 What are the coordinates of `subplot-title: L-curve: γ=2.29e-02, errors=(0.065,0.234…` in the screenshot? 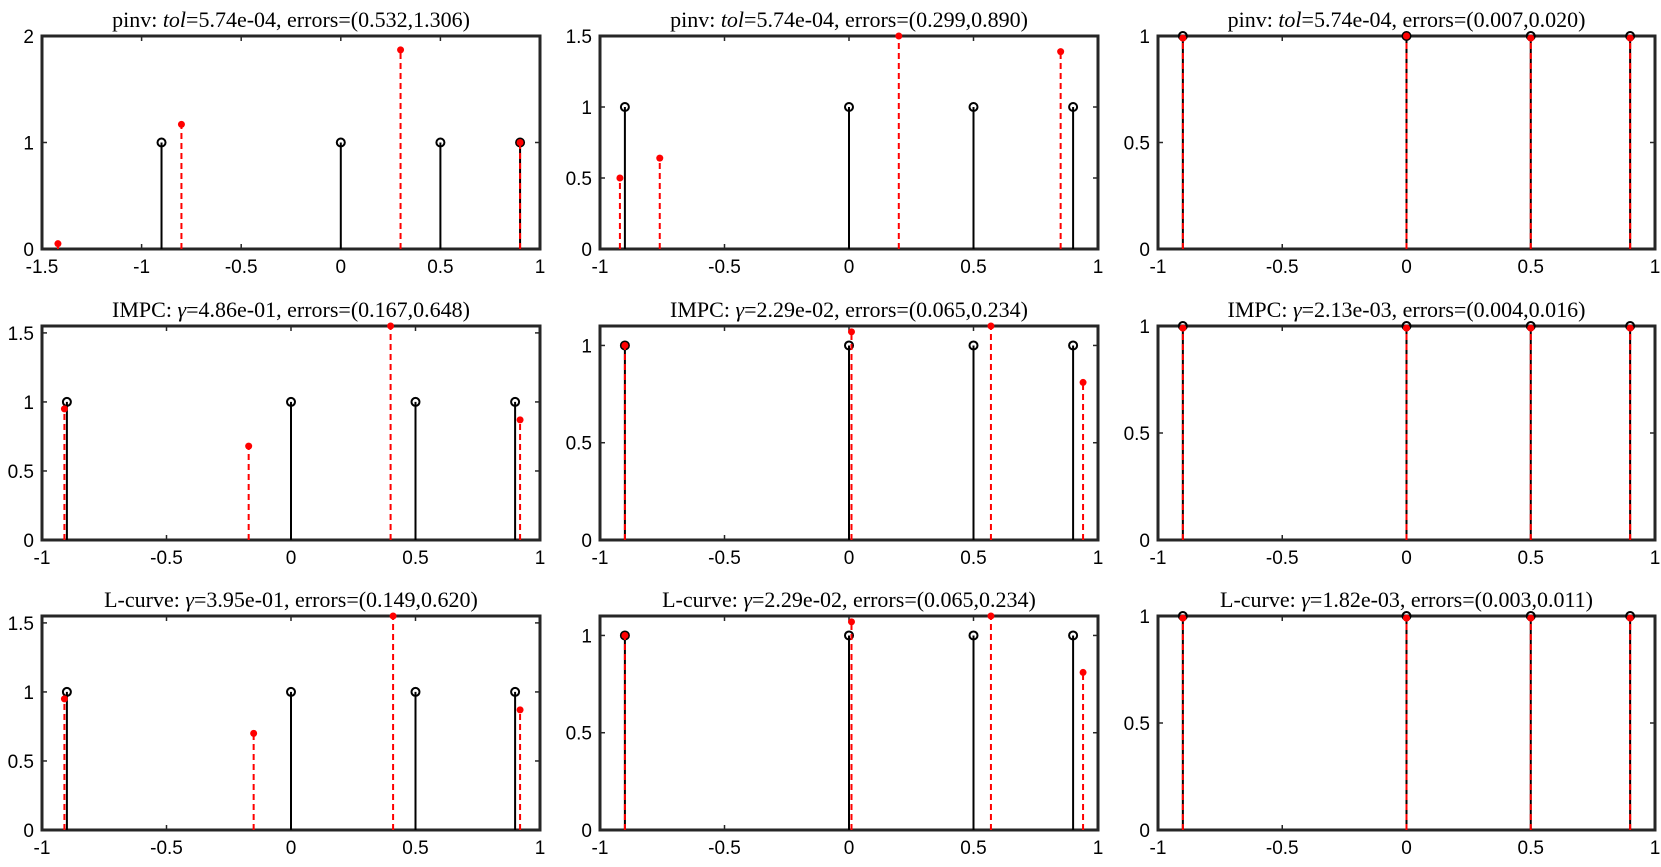 It's located at (849, 599).